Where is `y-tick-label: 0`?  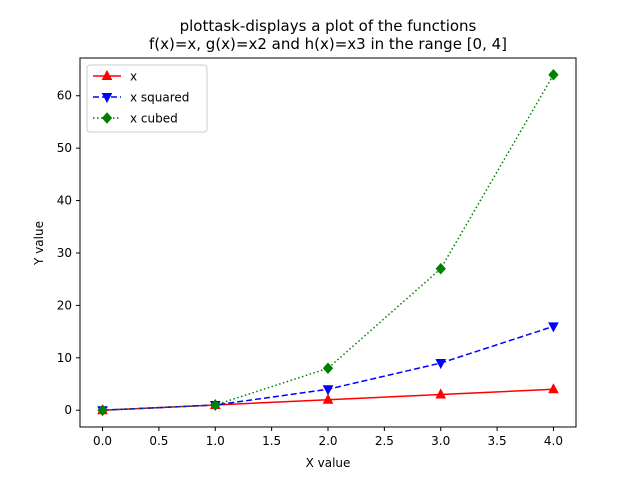
y-tick-label: 0 is located at coordinates (68, 410).